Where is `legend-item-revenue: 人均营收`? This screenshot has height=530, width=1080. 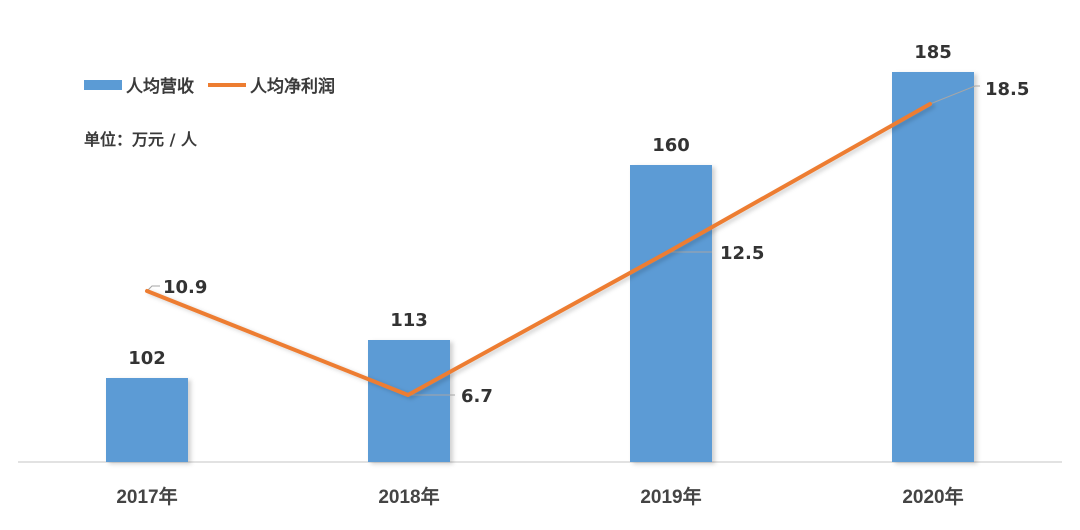
legend-item-revenue: 人均营收 is located at coordinates (139, 84).